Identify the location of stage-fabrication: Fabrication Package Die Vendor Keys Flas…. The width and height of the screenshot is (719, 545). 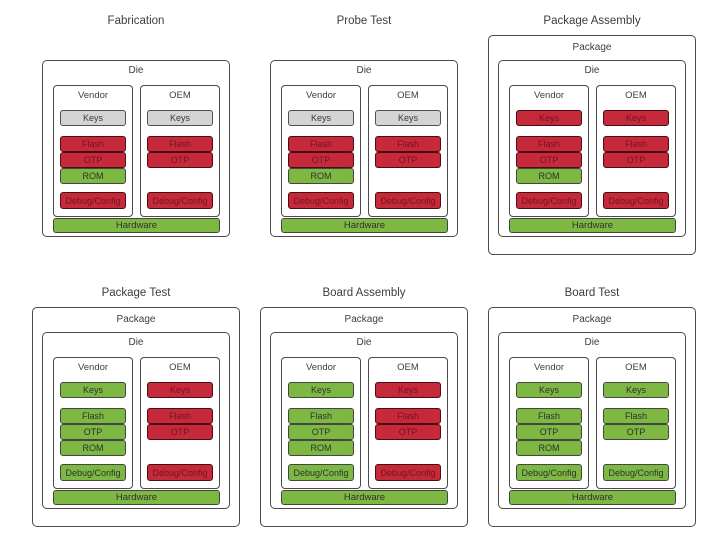
(136, 136).